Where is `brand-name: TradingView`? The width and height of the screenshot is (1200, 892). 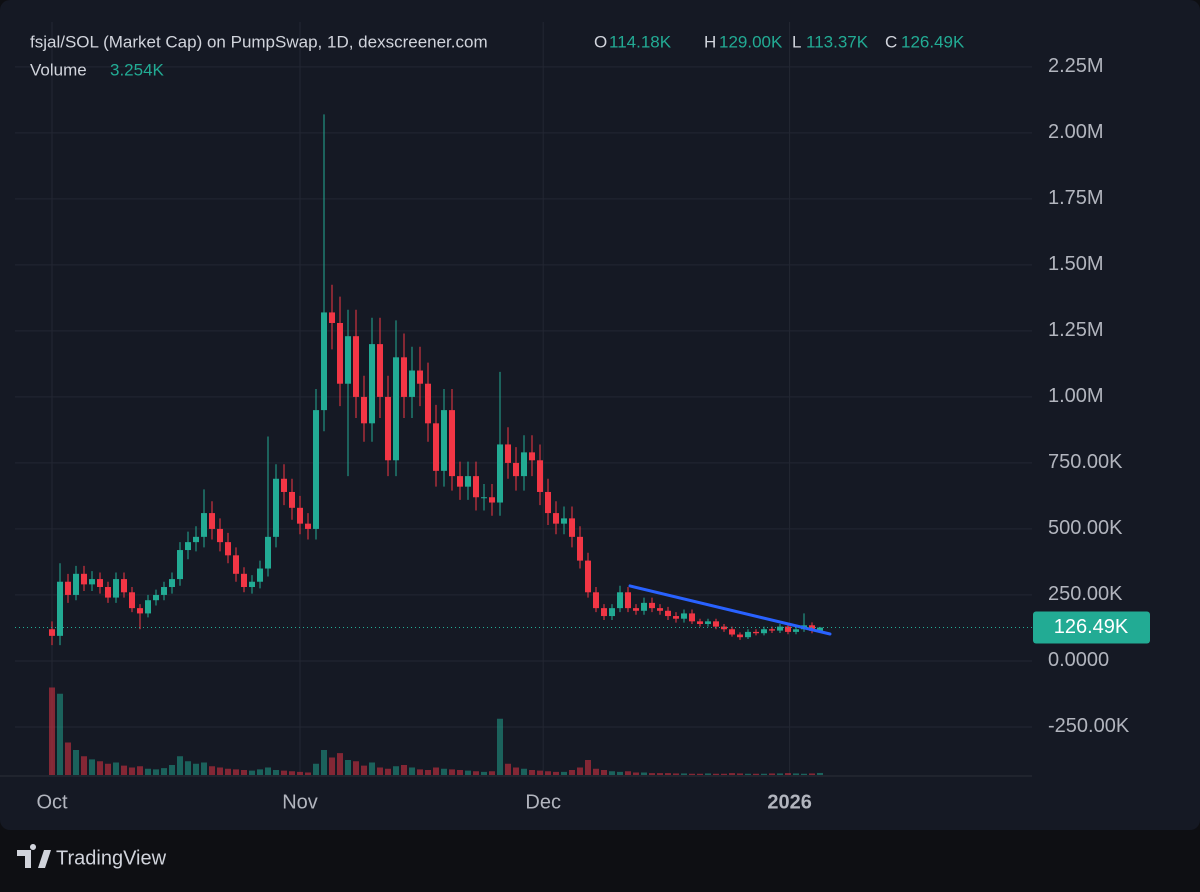
brand-name: TradingView is located at coordinates (111, 858).